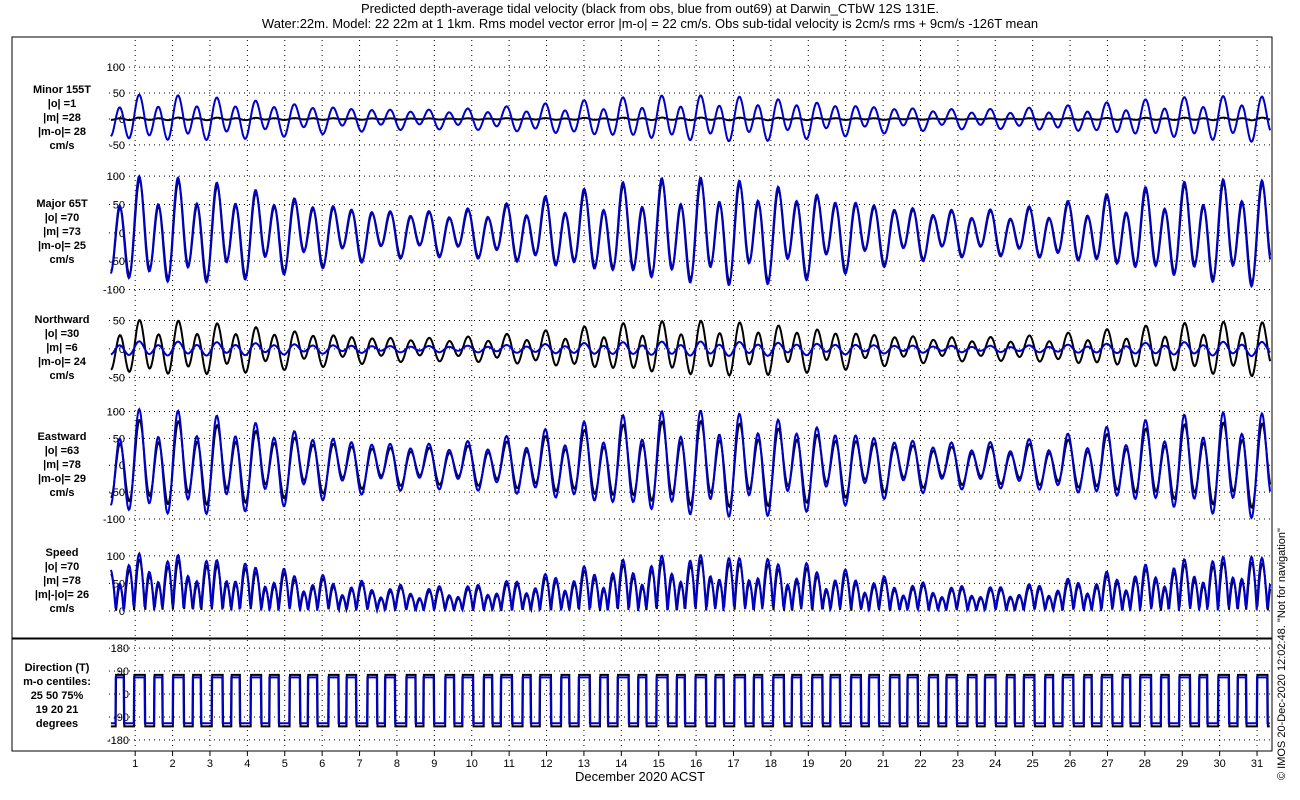  Describe the element at coordinates (62, 246) in the screenshot. I see `panel-label-line: |m-o|= 25` at that location.